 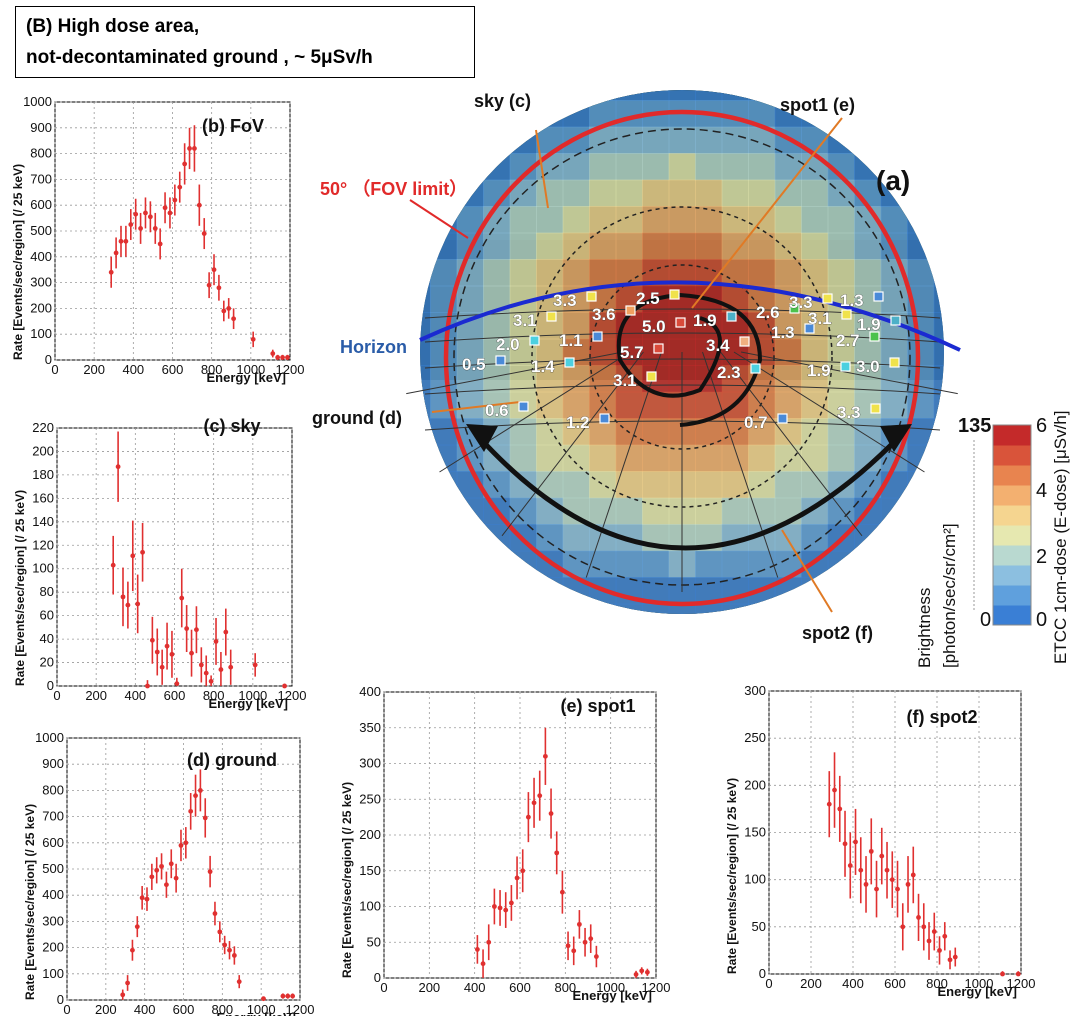 What do you see at coordinates (370, 691) in the screenshot?
I see `y-tick-label: 400` at bounding box center [370, 691].